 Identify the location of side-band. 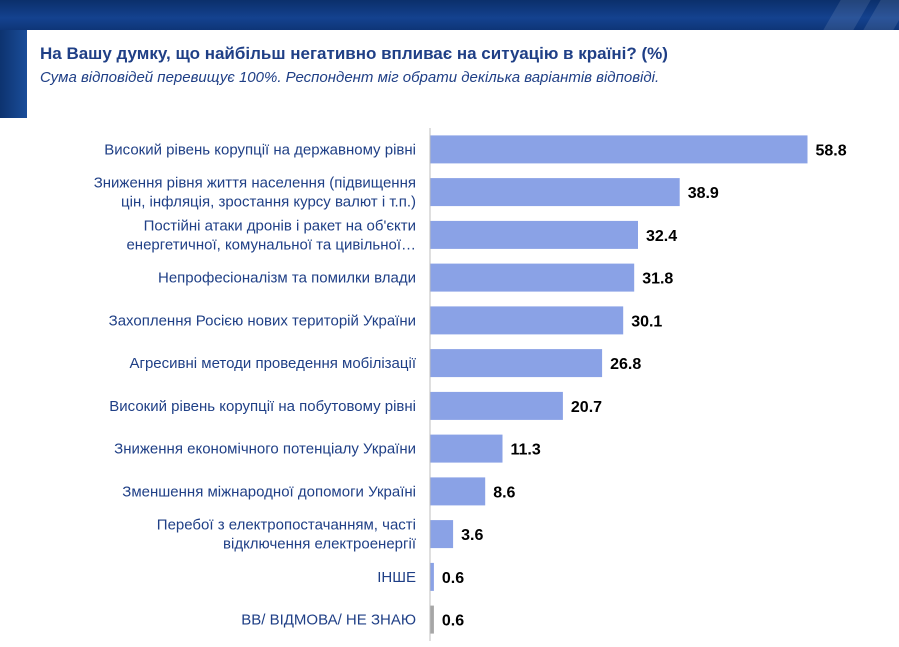
(13, 74).